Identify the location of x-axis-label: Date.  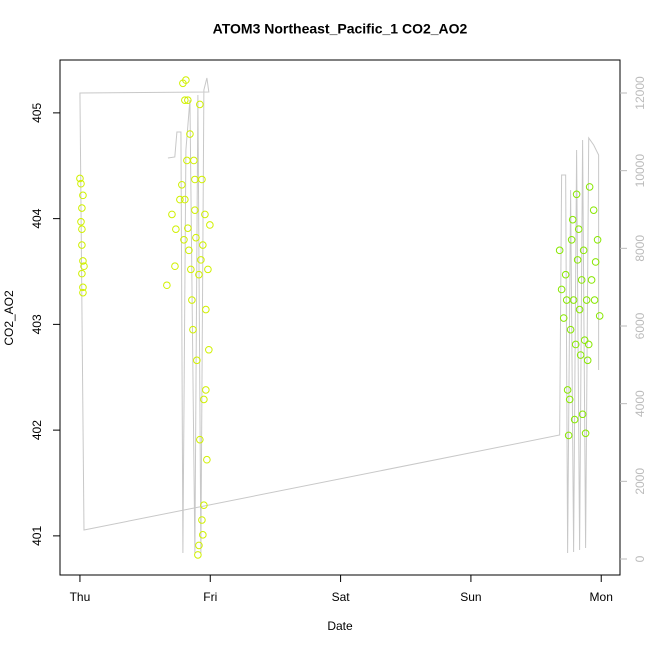
(340, 626).